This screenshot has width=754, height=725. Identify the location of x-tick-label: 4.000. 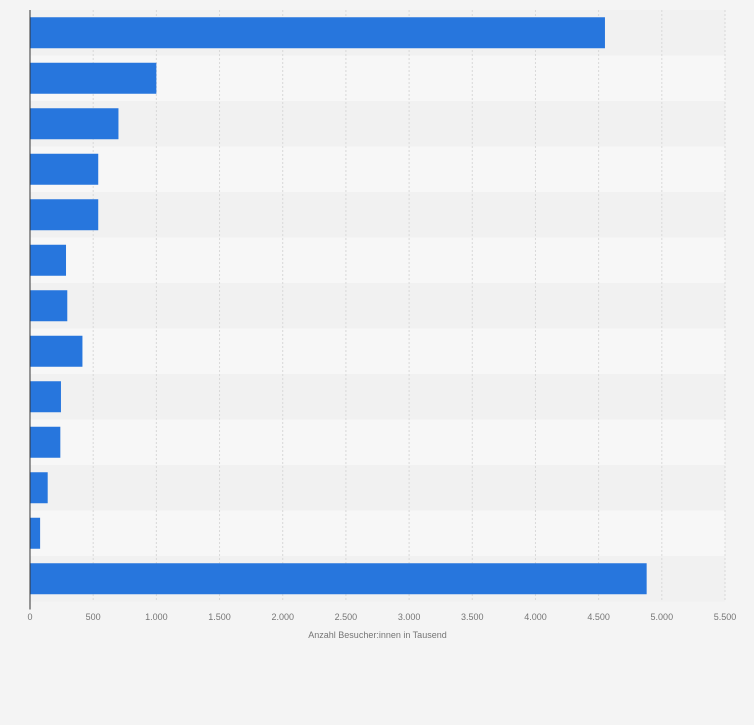
(535, 617).